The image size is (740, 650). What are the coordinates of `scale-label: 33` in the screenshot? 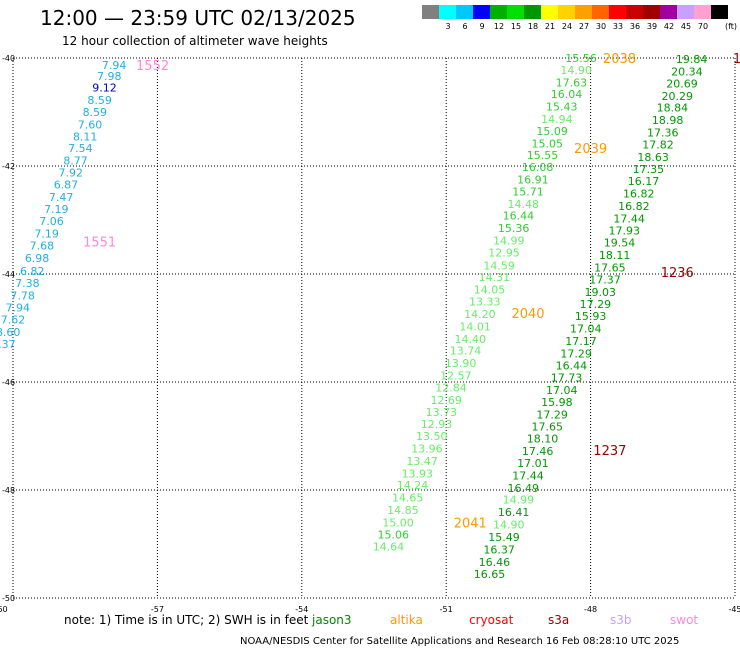 It's located at (618, 26).